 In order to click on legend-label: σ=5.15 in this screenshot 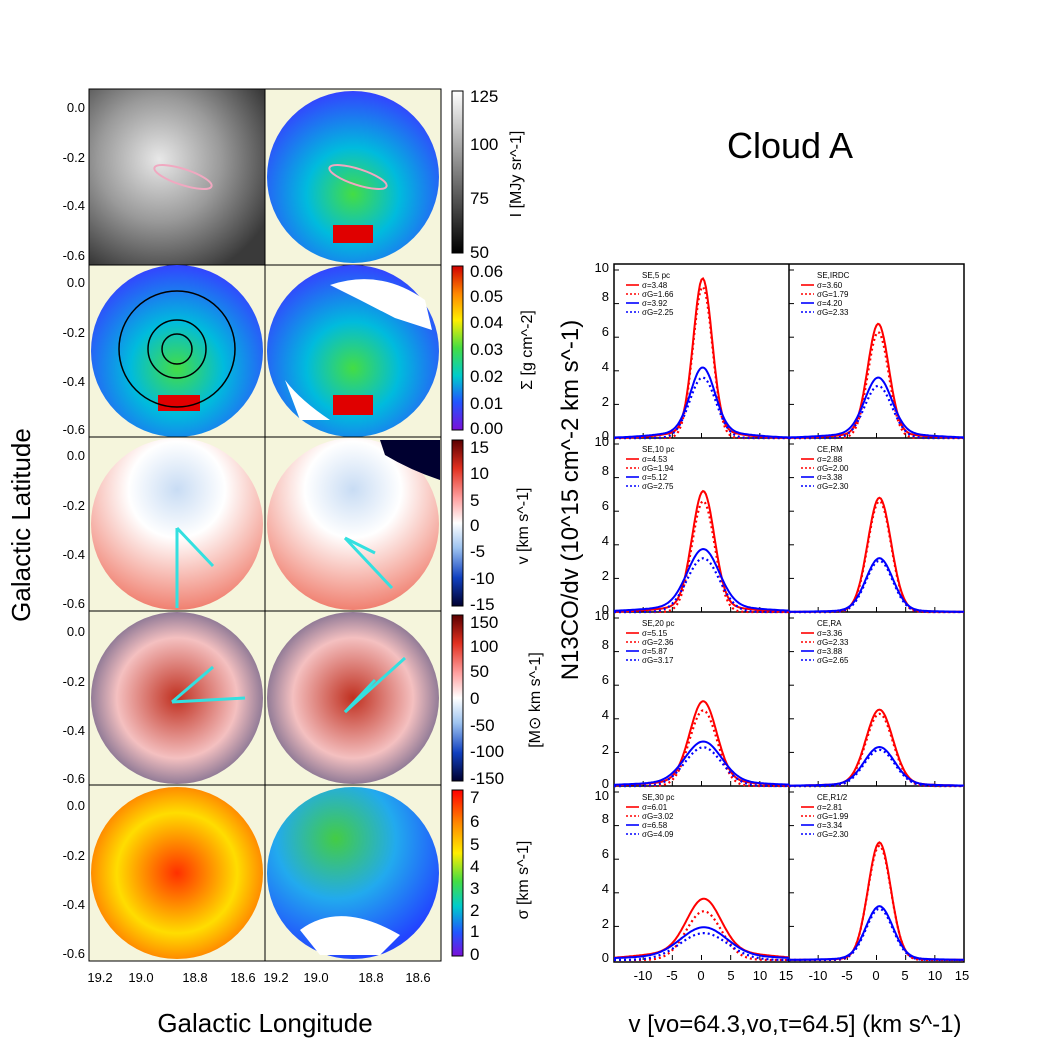, I will do `click(655, 633)`.